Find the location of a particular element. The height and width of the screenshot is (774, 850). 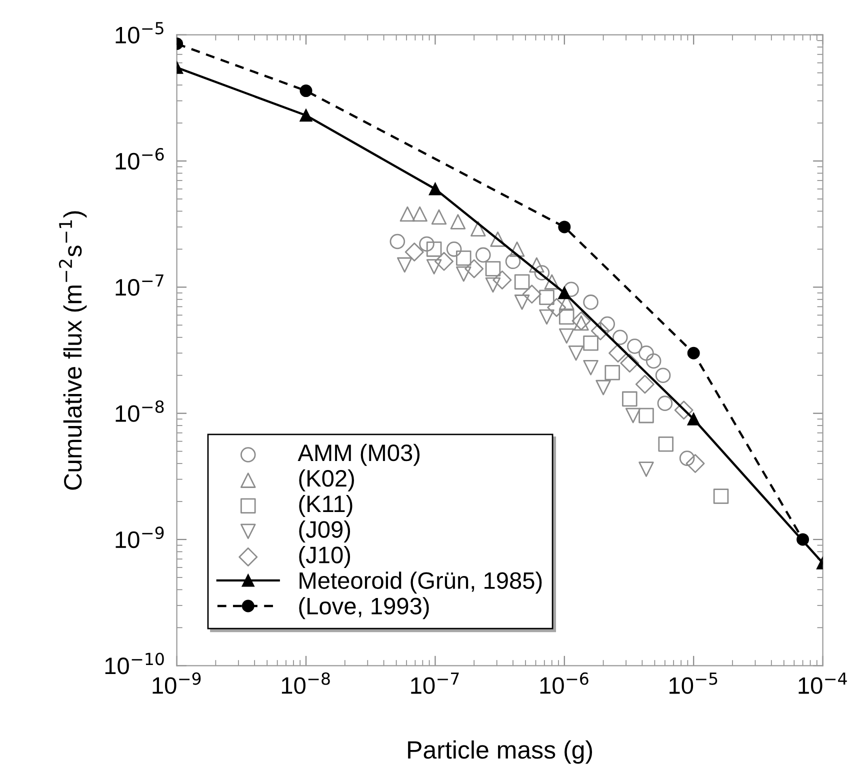

legend-label: (K11) is located at coordinates (325, 505).